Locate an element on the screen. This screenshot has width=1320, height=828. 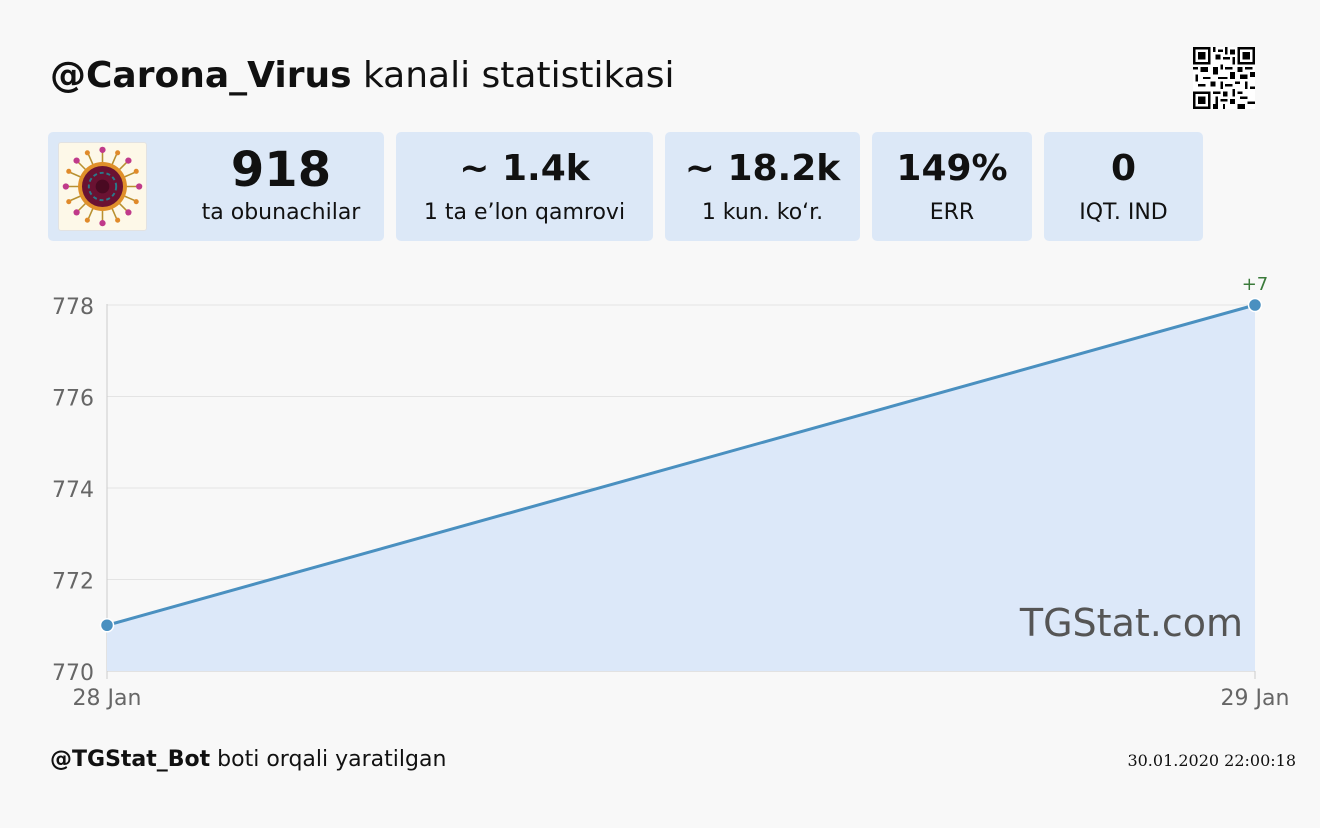
citation-index-value: 0 is located at coordinates (1123, 168).